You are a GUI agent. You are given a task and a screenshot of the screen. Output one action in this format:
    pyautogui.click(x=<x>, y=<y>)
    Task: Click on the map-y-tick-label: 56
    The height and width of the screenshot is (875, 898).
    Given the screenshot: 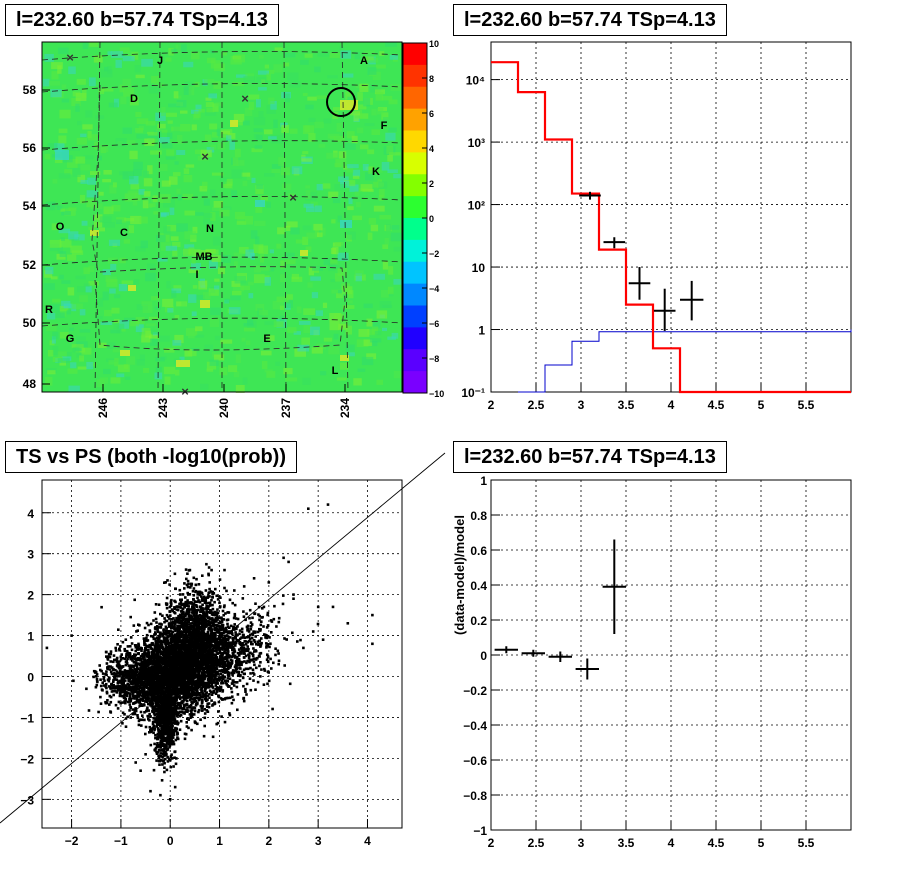 What is the action you would take?
    pyautogui.click(x=30, y=148)
    